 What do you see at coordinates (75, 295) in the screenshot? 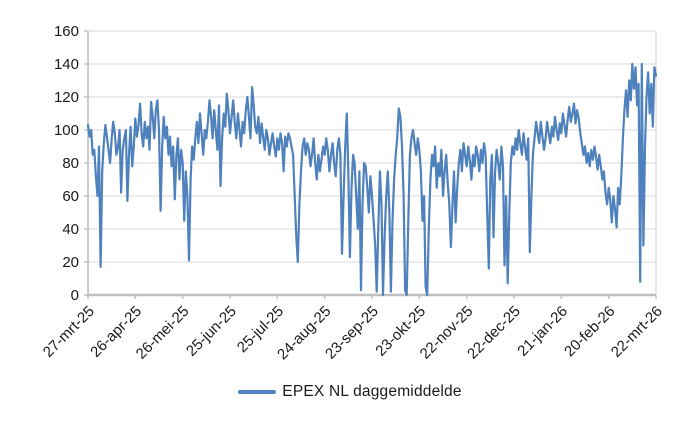
I see `y-axis-label: 0` at bounding box center [75, 295].